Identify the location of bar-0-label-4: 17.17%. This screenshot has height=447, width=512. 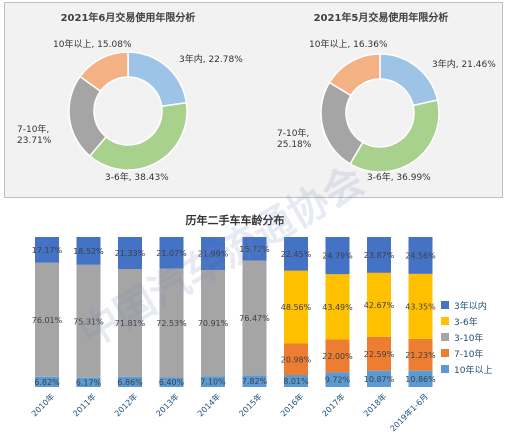
(47, 250).